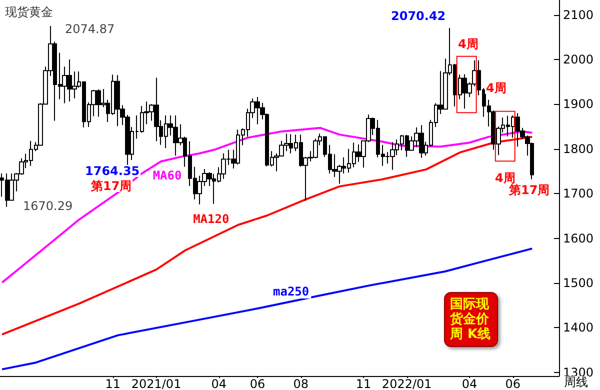 The height and width of the screenshot is (390, 600). What do you see at coordinates (112, 171) in the screenshot?
I see `annotation: 1764.35` at bounding box center [112, 171].